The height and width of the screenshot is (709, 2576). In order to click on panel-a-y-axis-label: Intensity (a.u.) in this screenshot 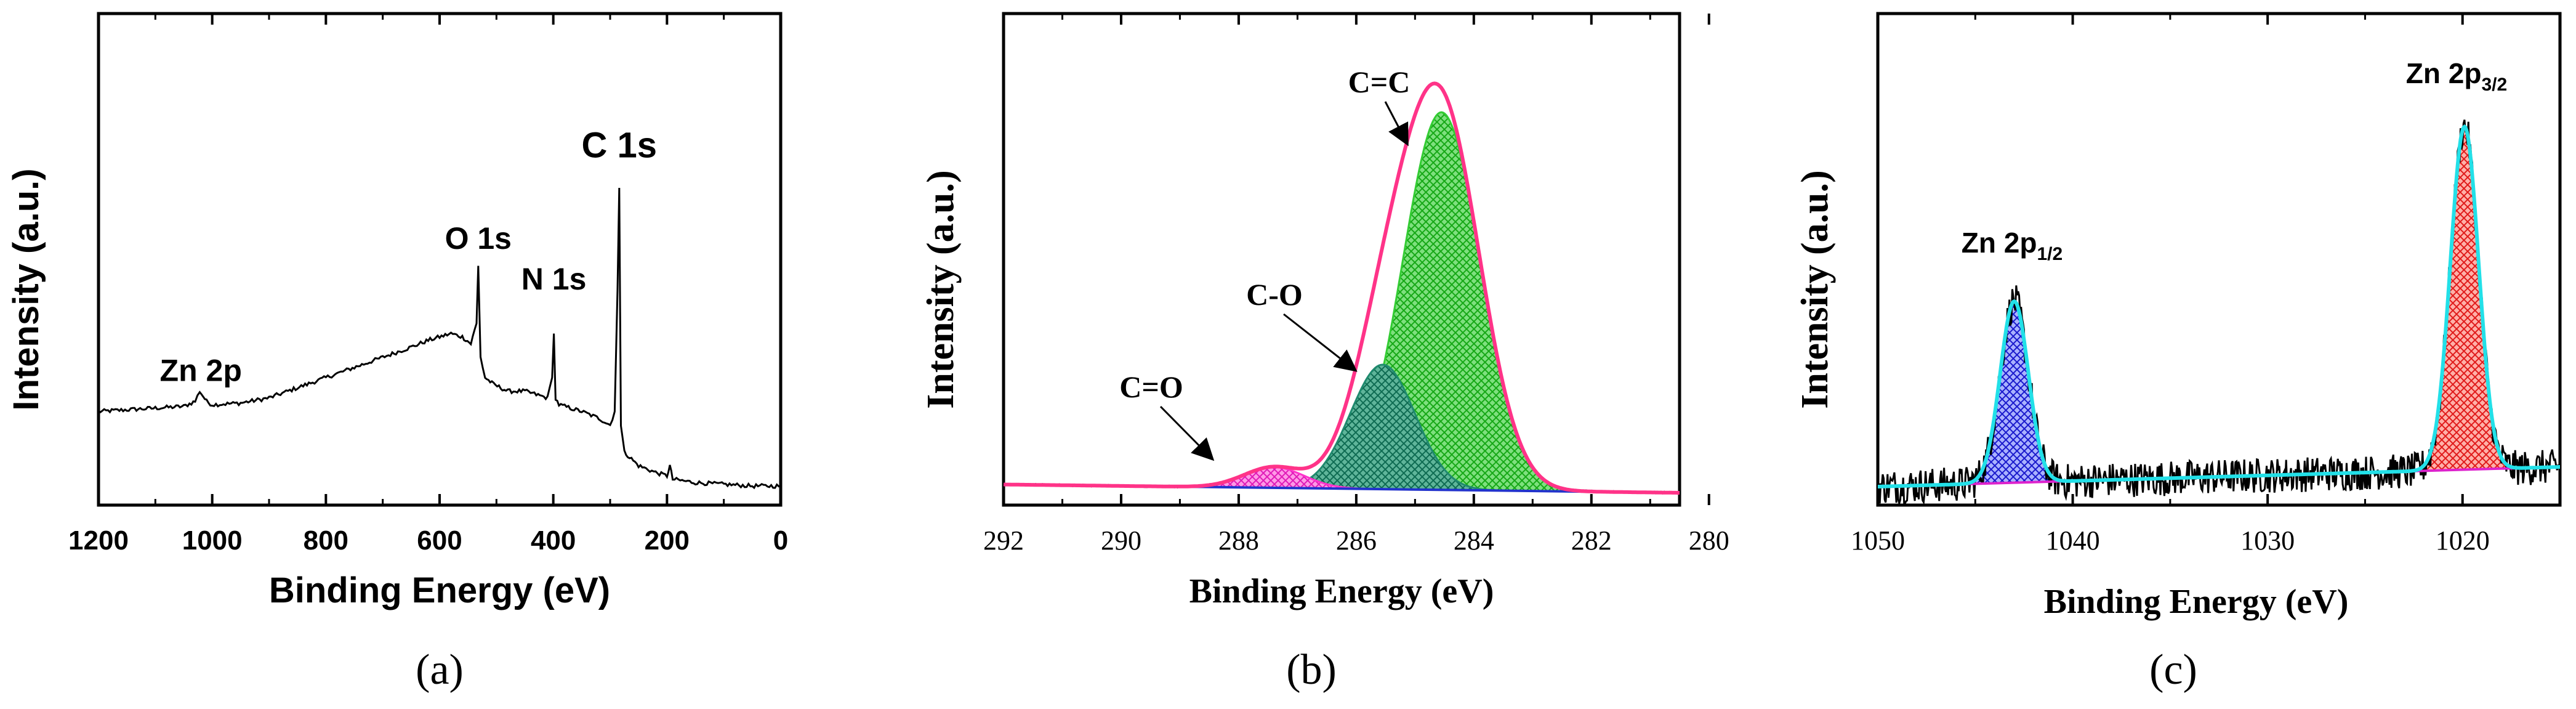, I will do `click(26, 289)`.